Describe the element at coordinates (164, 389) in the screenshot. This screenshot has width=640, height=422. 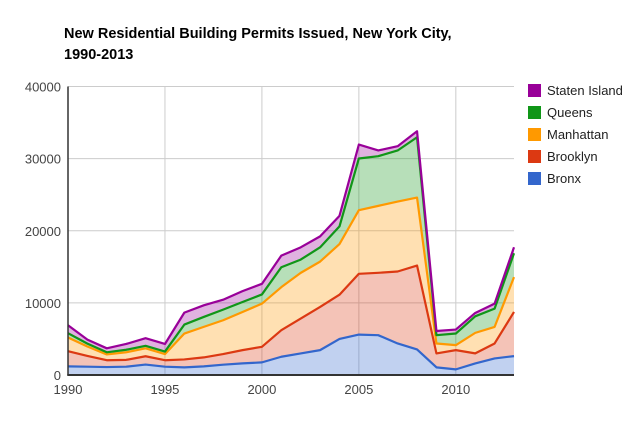
I see `x-tick-label: 1995` at that location.